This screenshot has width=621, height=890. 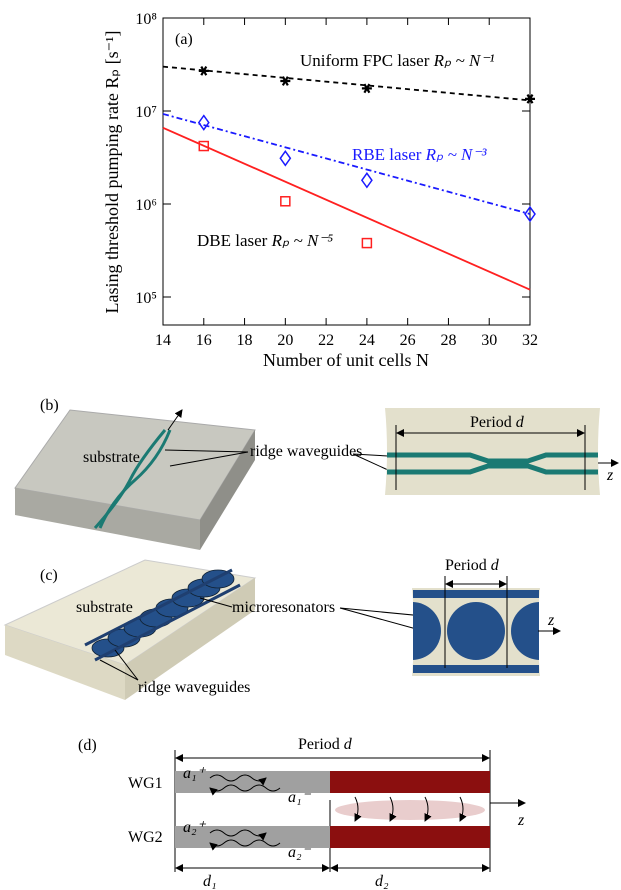 What do you see at coordinates (285, 340) in the screenshot?
I see `x-tick-label: 20` at bounding box center [285, 340].